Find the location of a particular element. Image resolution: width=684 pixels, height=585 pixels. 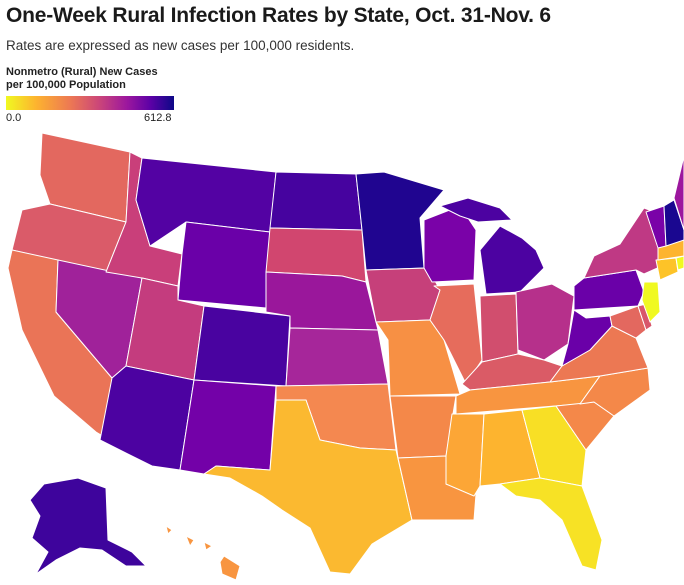

state-alaska is located at coordinates (88, 526).